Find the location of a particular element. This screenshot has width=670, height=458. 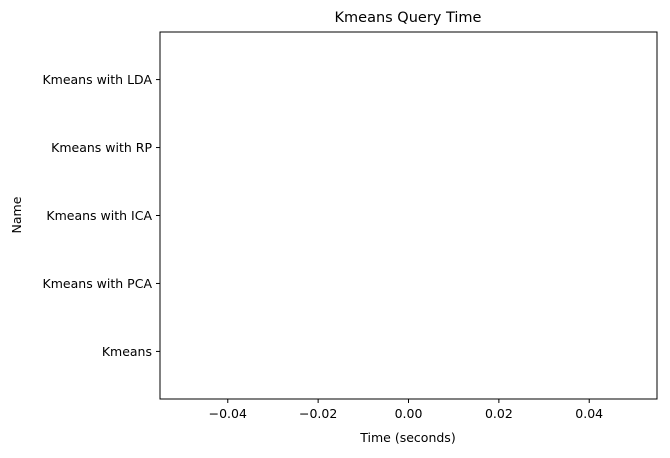

x-tick-label: 0.00 is located at coordinates (409, 413).